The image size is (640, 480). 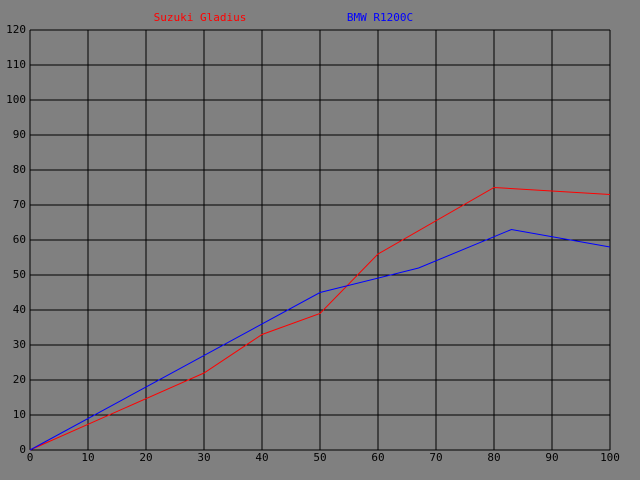 I want to click on x-tick-label: 90, so click(x=551, y=457).